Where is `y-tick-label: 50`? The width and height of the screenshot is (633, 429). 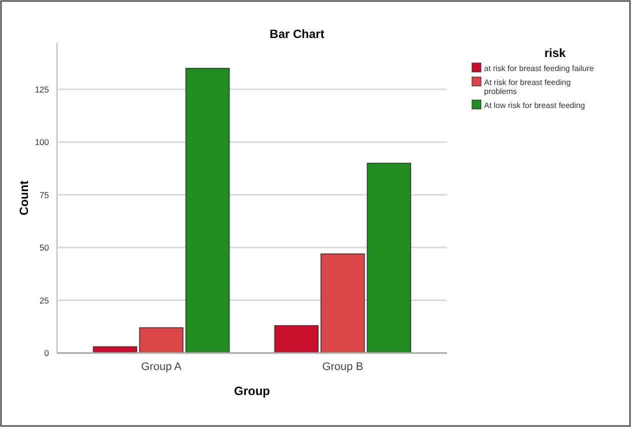
y-tick-label: 50 is located at coordinates (45, 247).